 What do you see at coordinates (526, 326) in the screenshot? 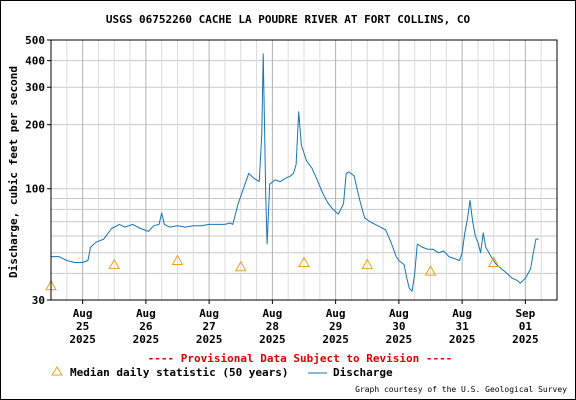
I see `x-tick-label: 01` at bounding box center [526, 326].